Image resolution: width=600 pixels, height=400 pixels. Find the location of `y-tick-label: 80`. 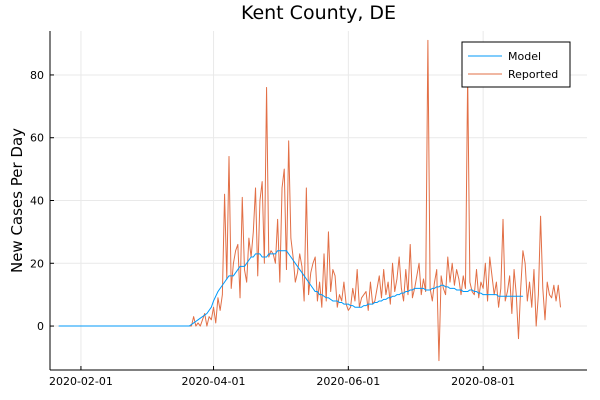

y-tick-label: 80 is located at coordinates (37, 75).